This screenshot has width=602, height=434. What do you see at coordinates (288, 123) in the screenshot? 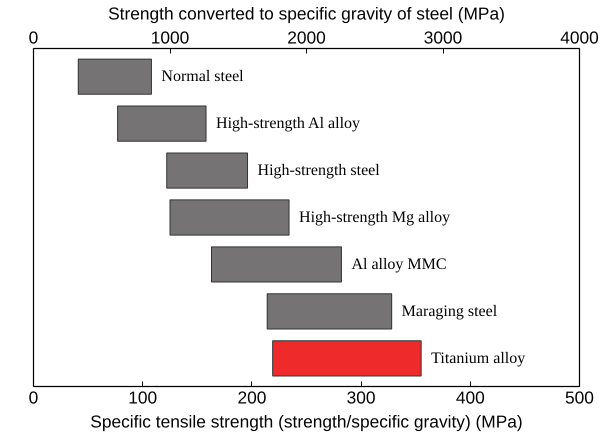
I see `y-tick-label: High-strength Al alloy` at bounding box center [288, 123].